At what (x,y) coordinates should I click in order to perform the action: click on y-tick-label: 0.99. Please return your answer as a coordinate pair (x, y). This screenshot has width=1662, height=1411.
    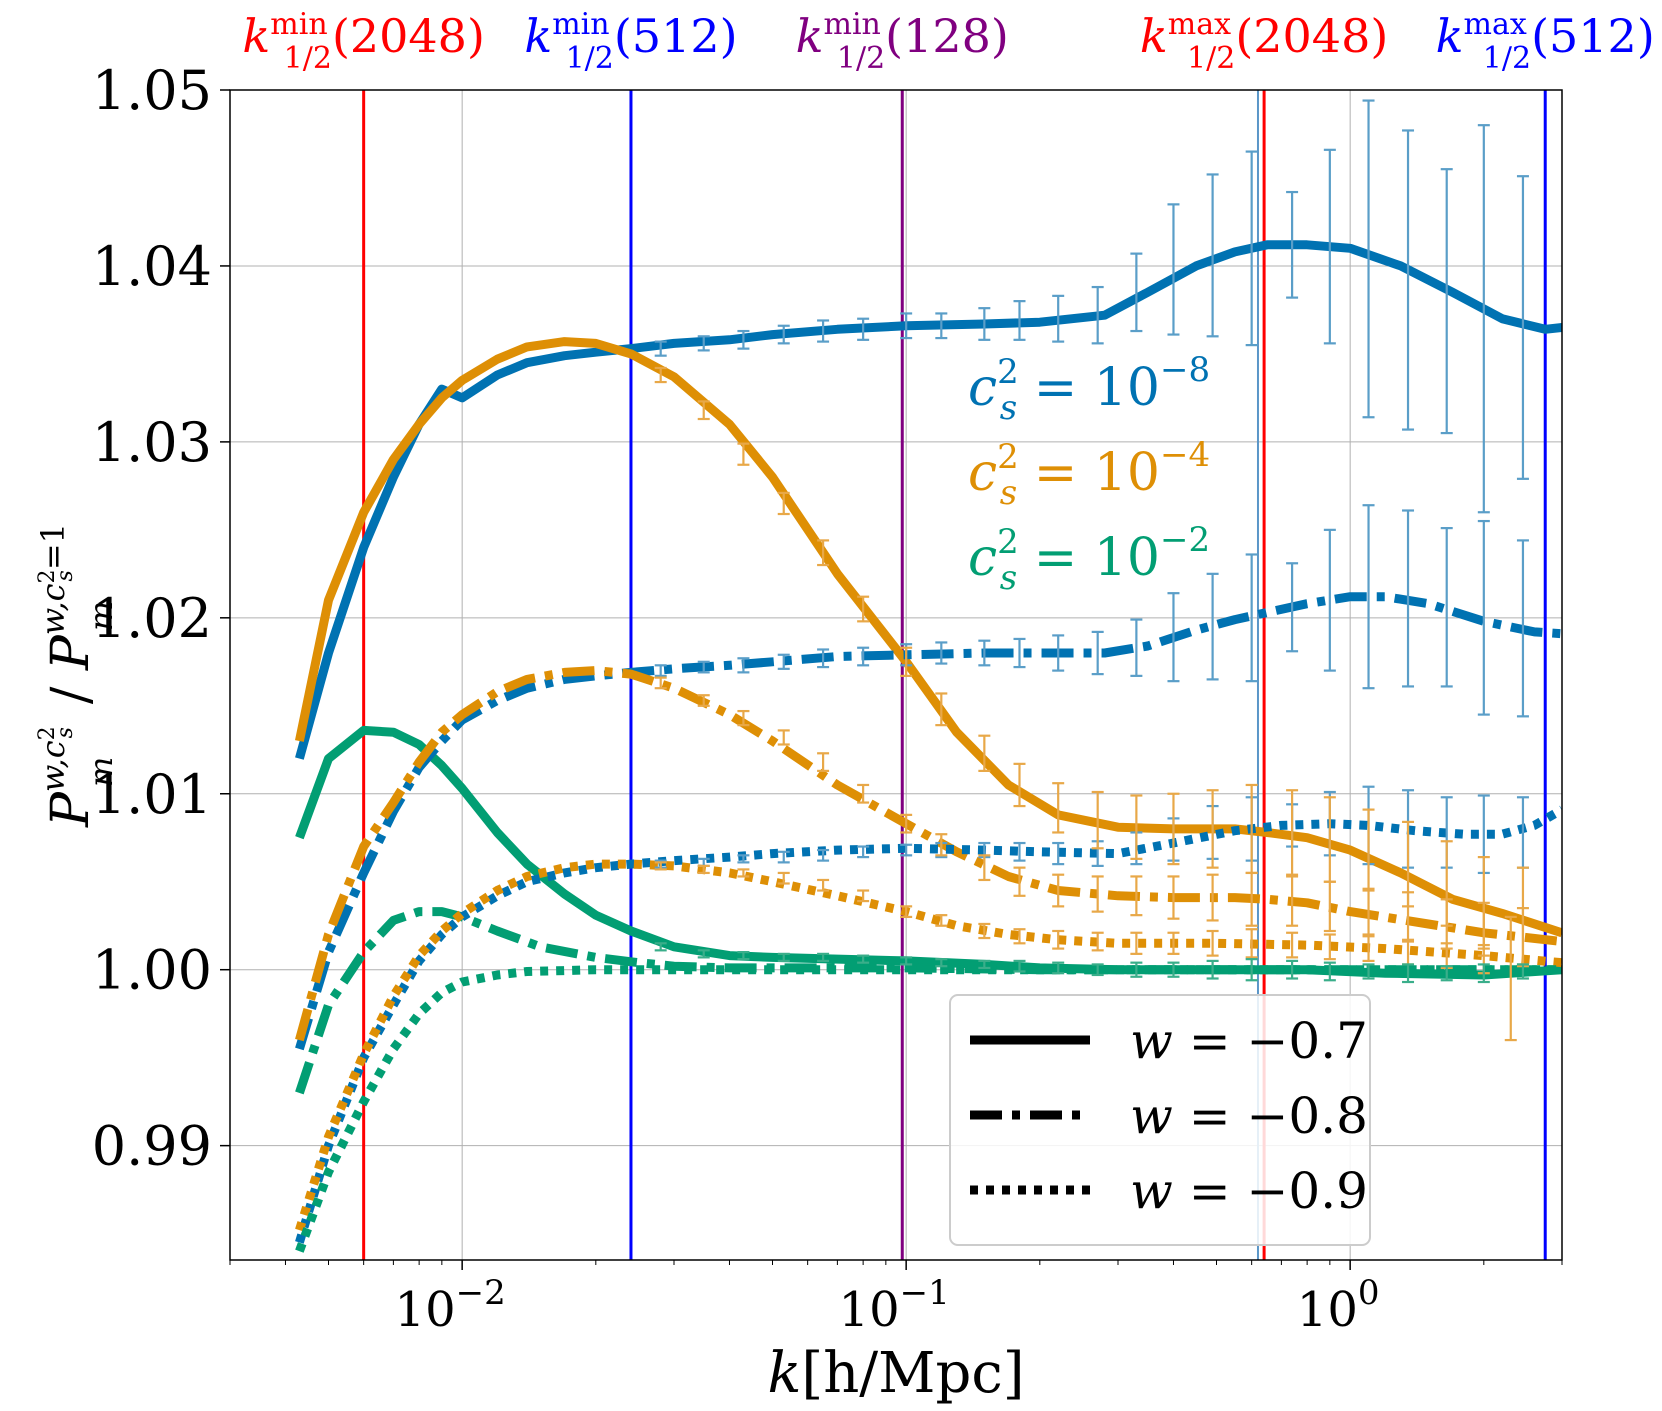
    Looking at the image, I should click on (152, 1146).